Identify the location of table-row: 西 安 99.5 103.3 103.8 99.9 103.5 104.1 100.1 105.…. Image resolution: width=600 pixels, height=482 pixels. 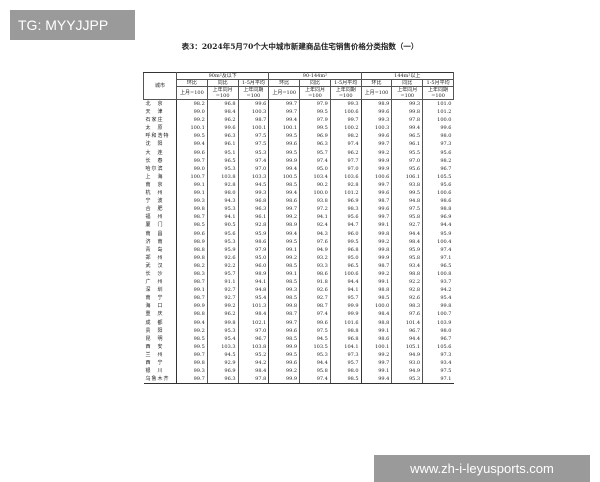
(299, 346).